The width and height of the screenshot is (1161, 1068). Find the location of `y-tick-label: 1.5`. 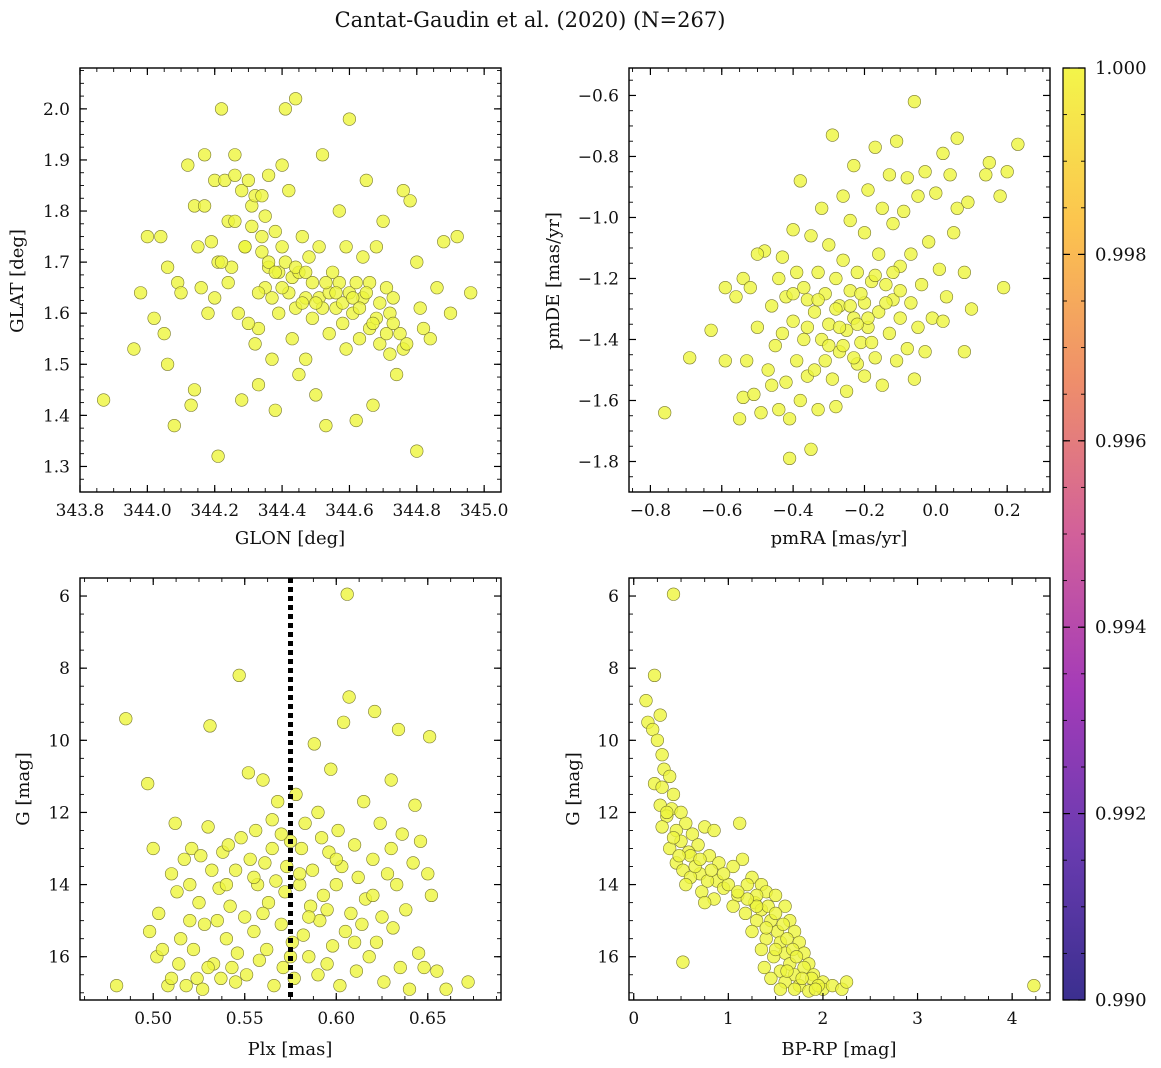

y-tick-label: 1.5 is located at coordinates (56, 365).